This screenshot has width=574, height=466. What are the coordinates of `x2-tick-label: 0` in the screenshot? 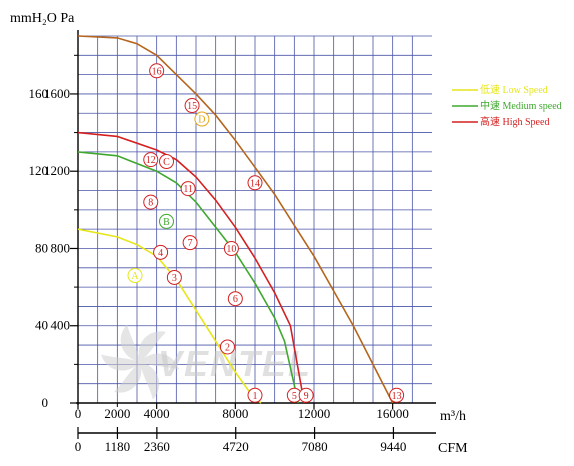 It's located at (78, 446).